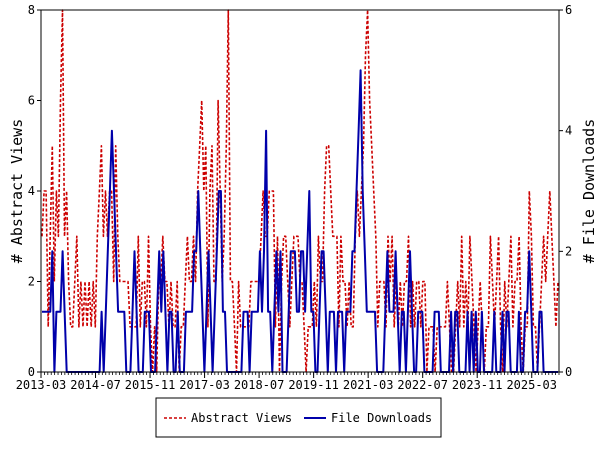  I want to click on x-tick-label: 2015-11, so click(150, 385).